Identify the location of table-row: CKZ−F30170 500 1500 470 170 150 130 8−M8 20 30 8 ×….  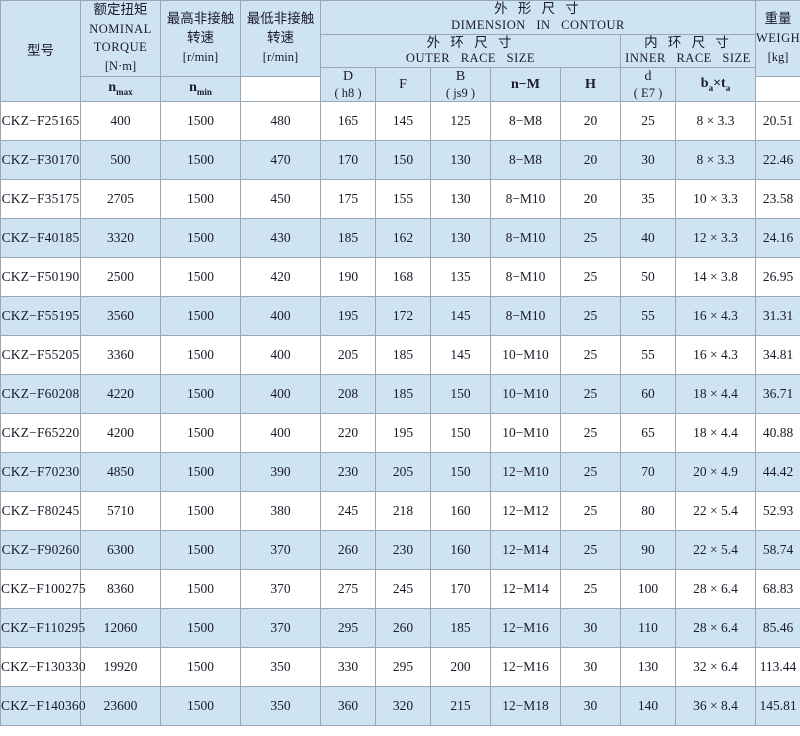
(400, 160).